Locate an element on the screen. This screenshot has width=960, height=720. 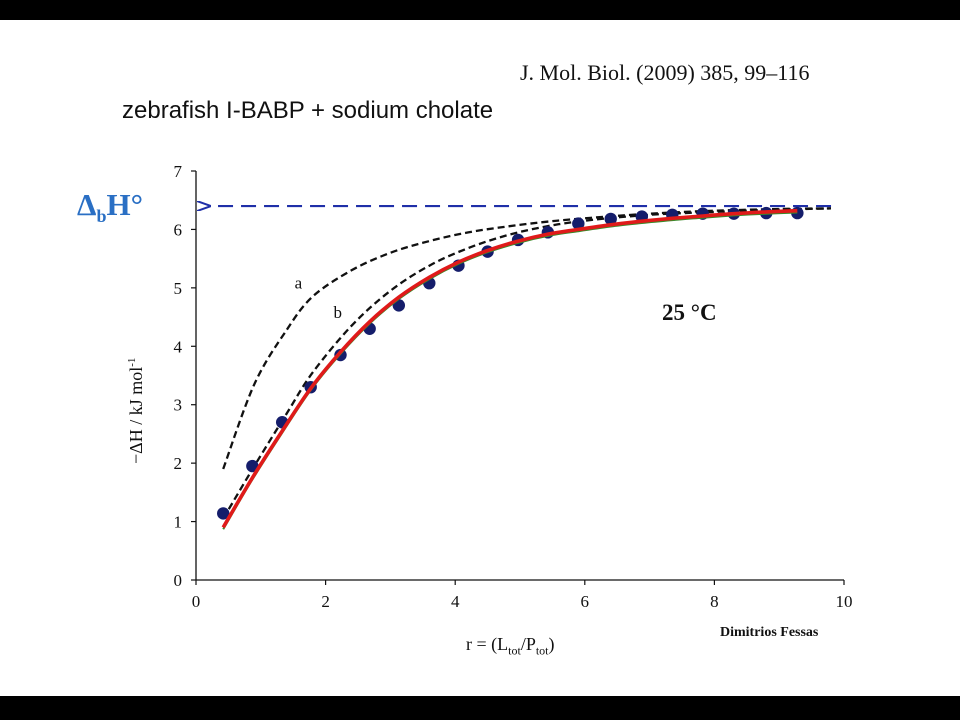
temperature-label: 25 °C is located at coordinates (689, 312).